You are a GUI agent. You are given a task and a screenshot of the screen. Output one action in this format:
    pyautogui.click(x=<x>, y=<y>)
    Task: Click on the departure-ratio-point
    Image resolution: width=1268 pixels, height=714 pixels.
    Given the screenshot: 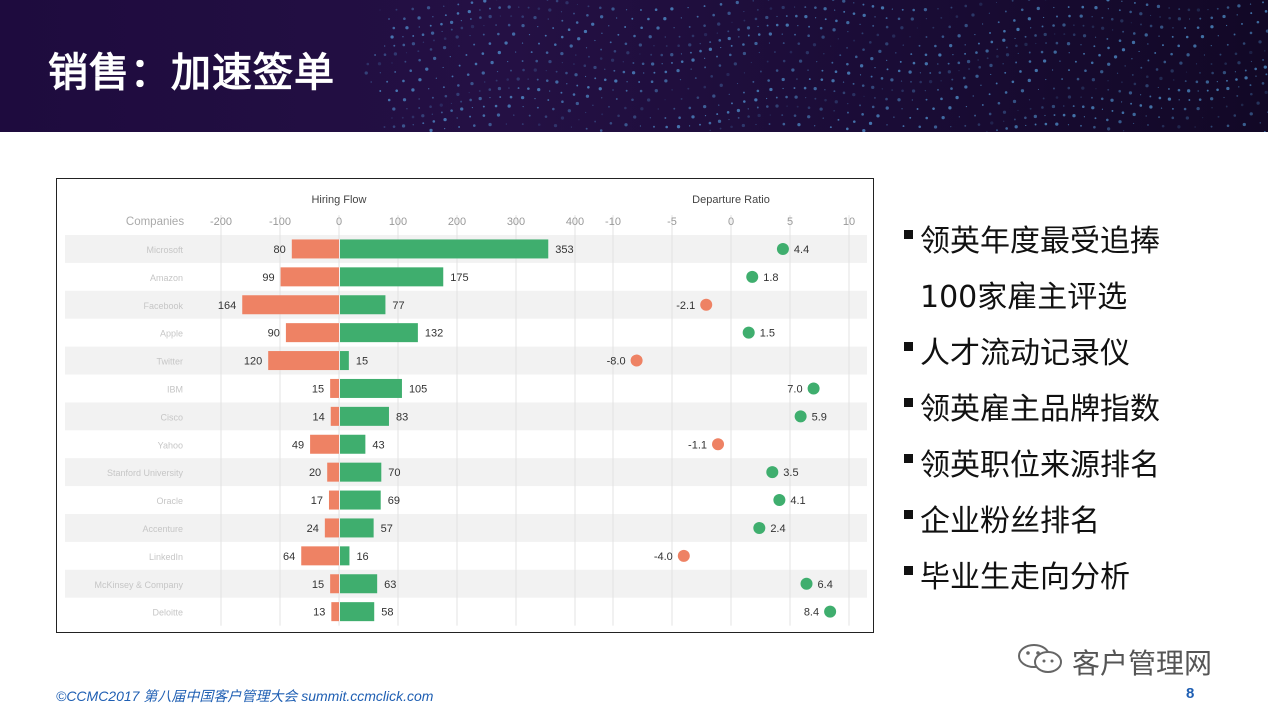 What is the action you would take?
    pyautogui.click(x=706, y=304)
    